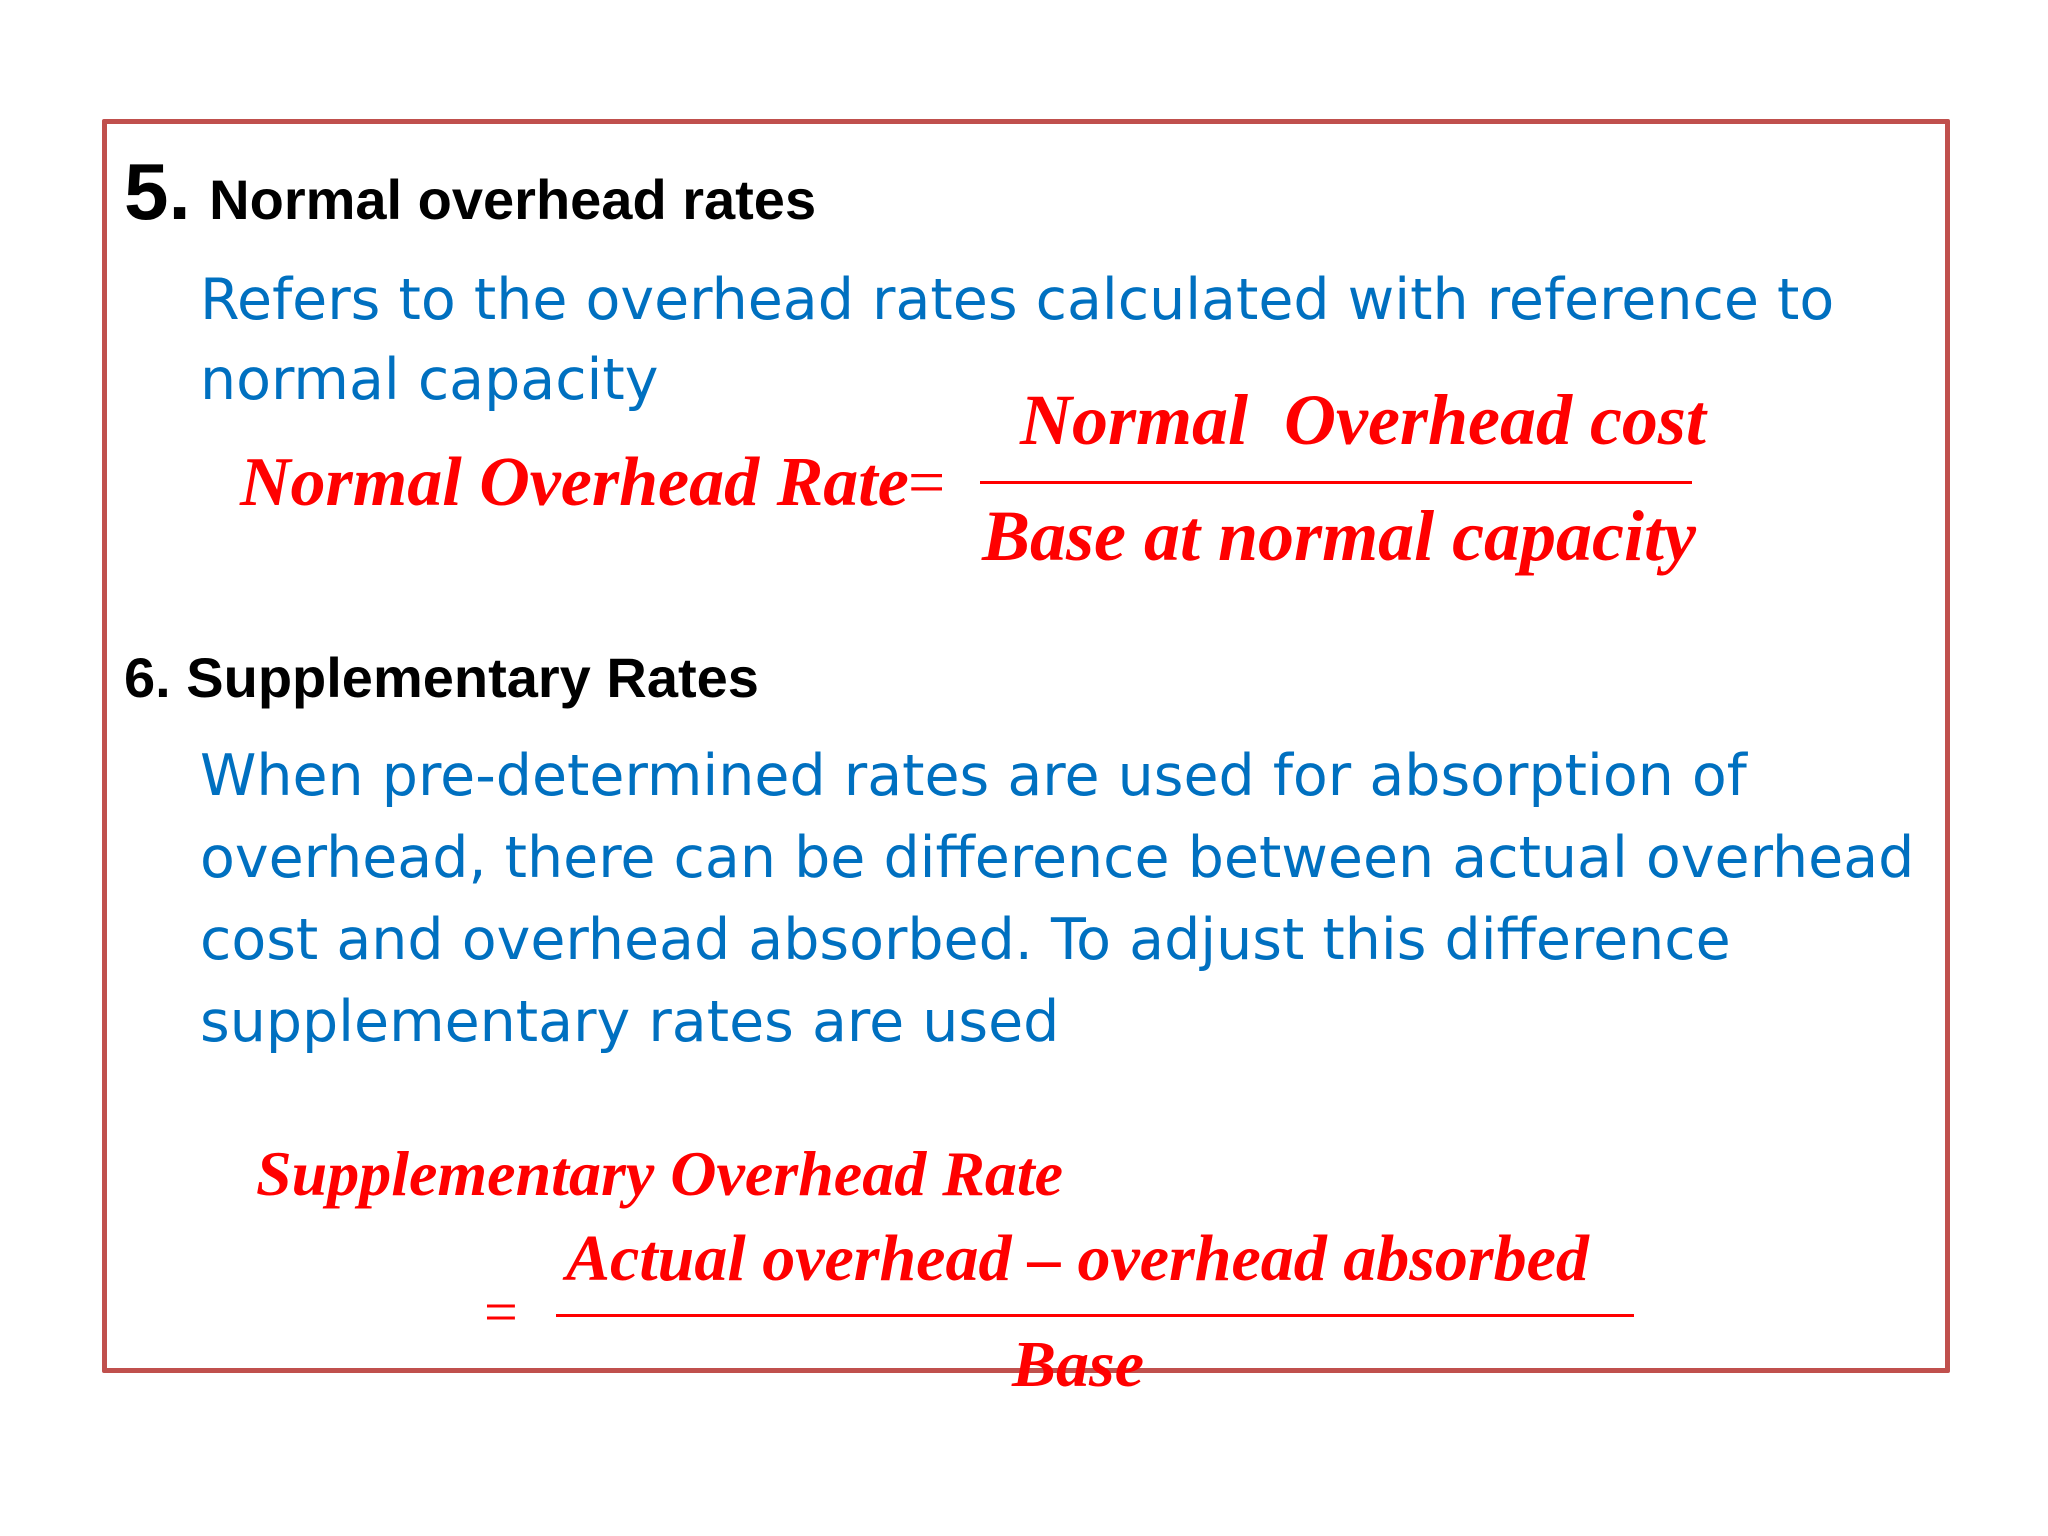 The width and height of the screenshot is (2048, 1536). Describe the element at coordinates (1077, 1258) in the screenshot. I see `supplementary-rate-formula-numerator: Actual overhead – overhead absorbed` at that location.